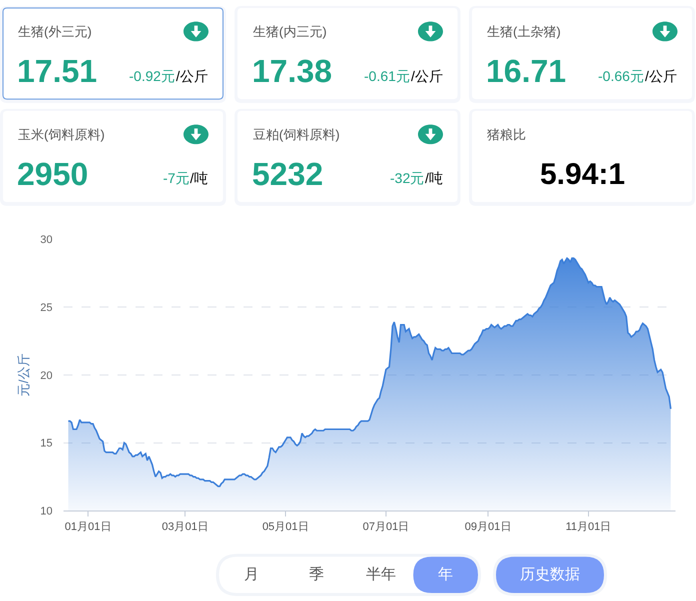  Describe the element at coordinates (24, 375) in the screenshot. I see `y-axis-title: 元/公斤` at that location.